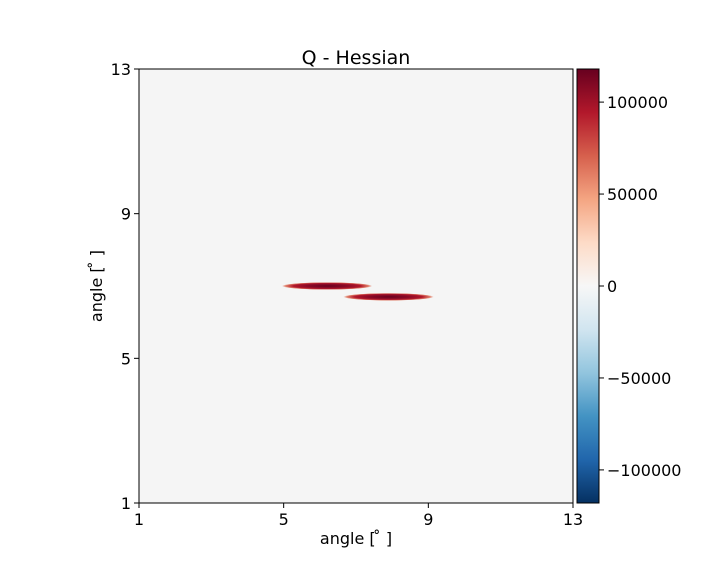 The height and width of the screenshot is (576, 720). Describe the element at coordinates (612, 286) in the screenshot. I see `colorbar-tick-label: 0` at that location.